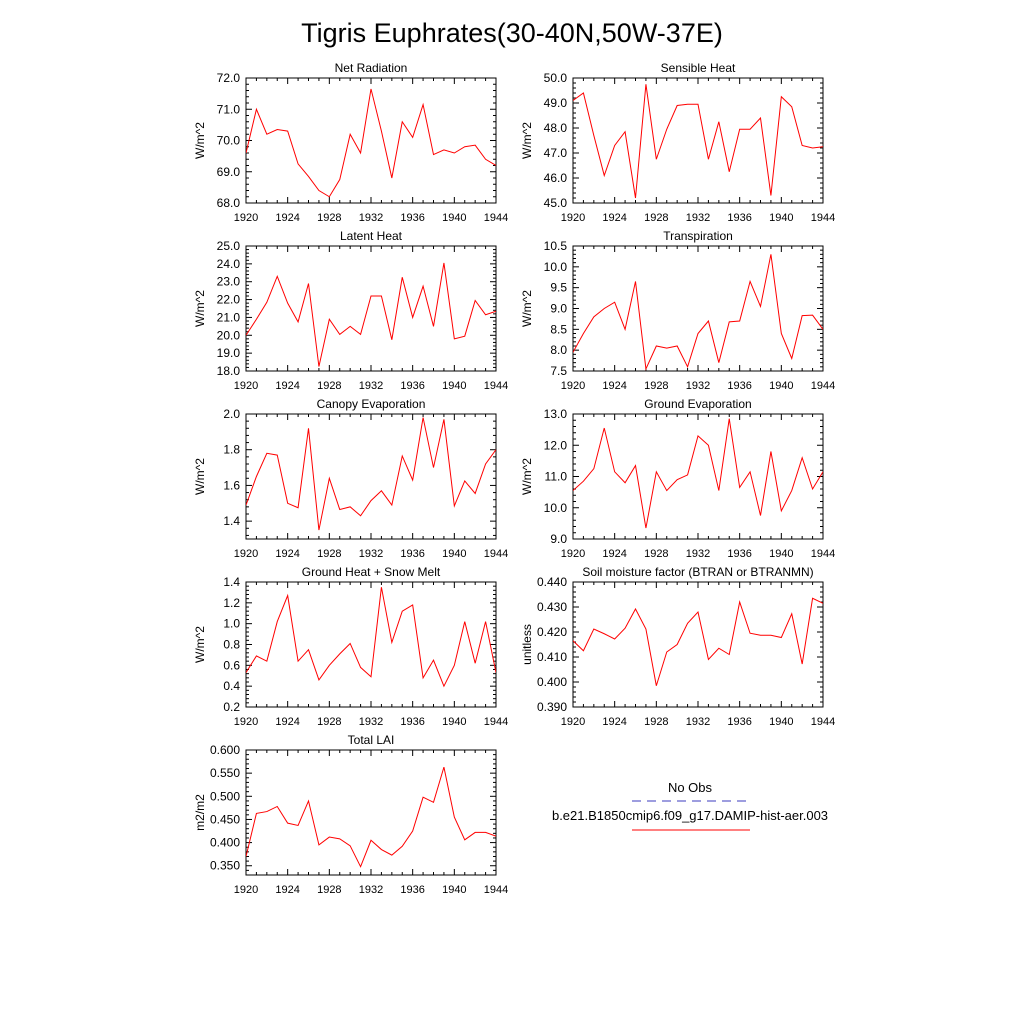 This screenshot has height=1024, width=1024. What do you see at coordinates (552, 582) in the screenshot?
I see `y-tick-label: 0.440` at bounding box center [552, 582].